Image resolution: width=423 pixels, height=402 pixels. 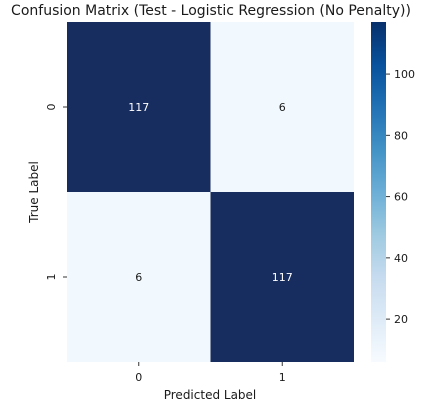 I want to click on colorbar-tick-label: 40, so click(x=401, y=258).